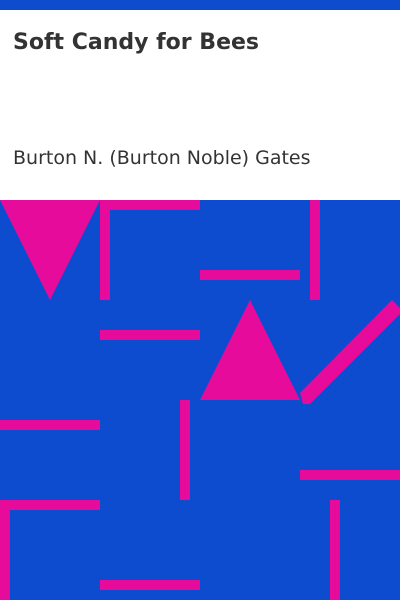 The height and width of the screenshot is (600, 400). Describe the element at coordinates (136, 42) in the screenshot. I see `book-title: Soft Candy for Bees` at that location.